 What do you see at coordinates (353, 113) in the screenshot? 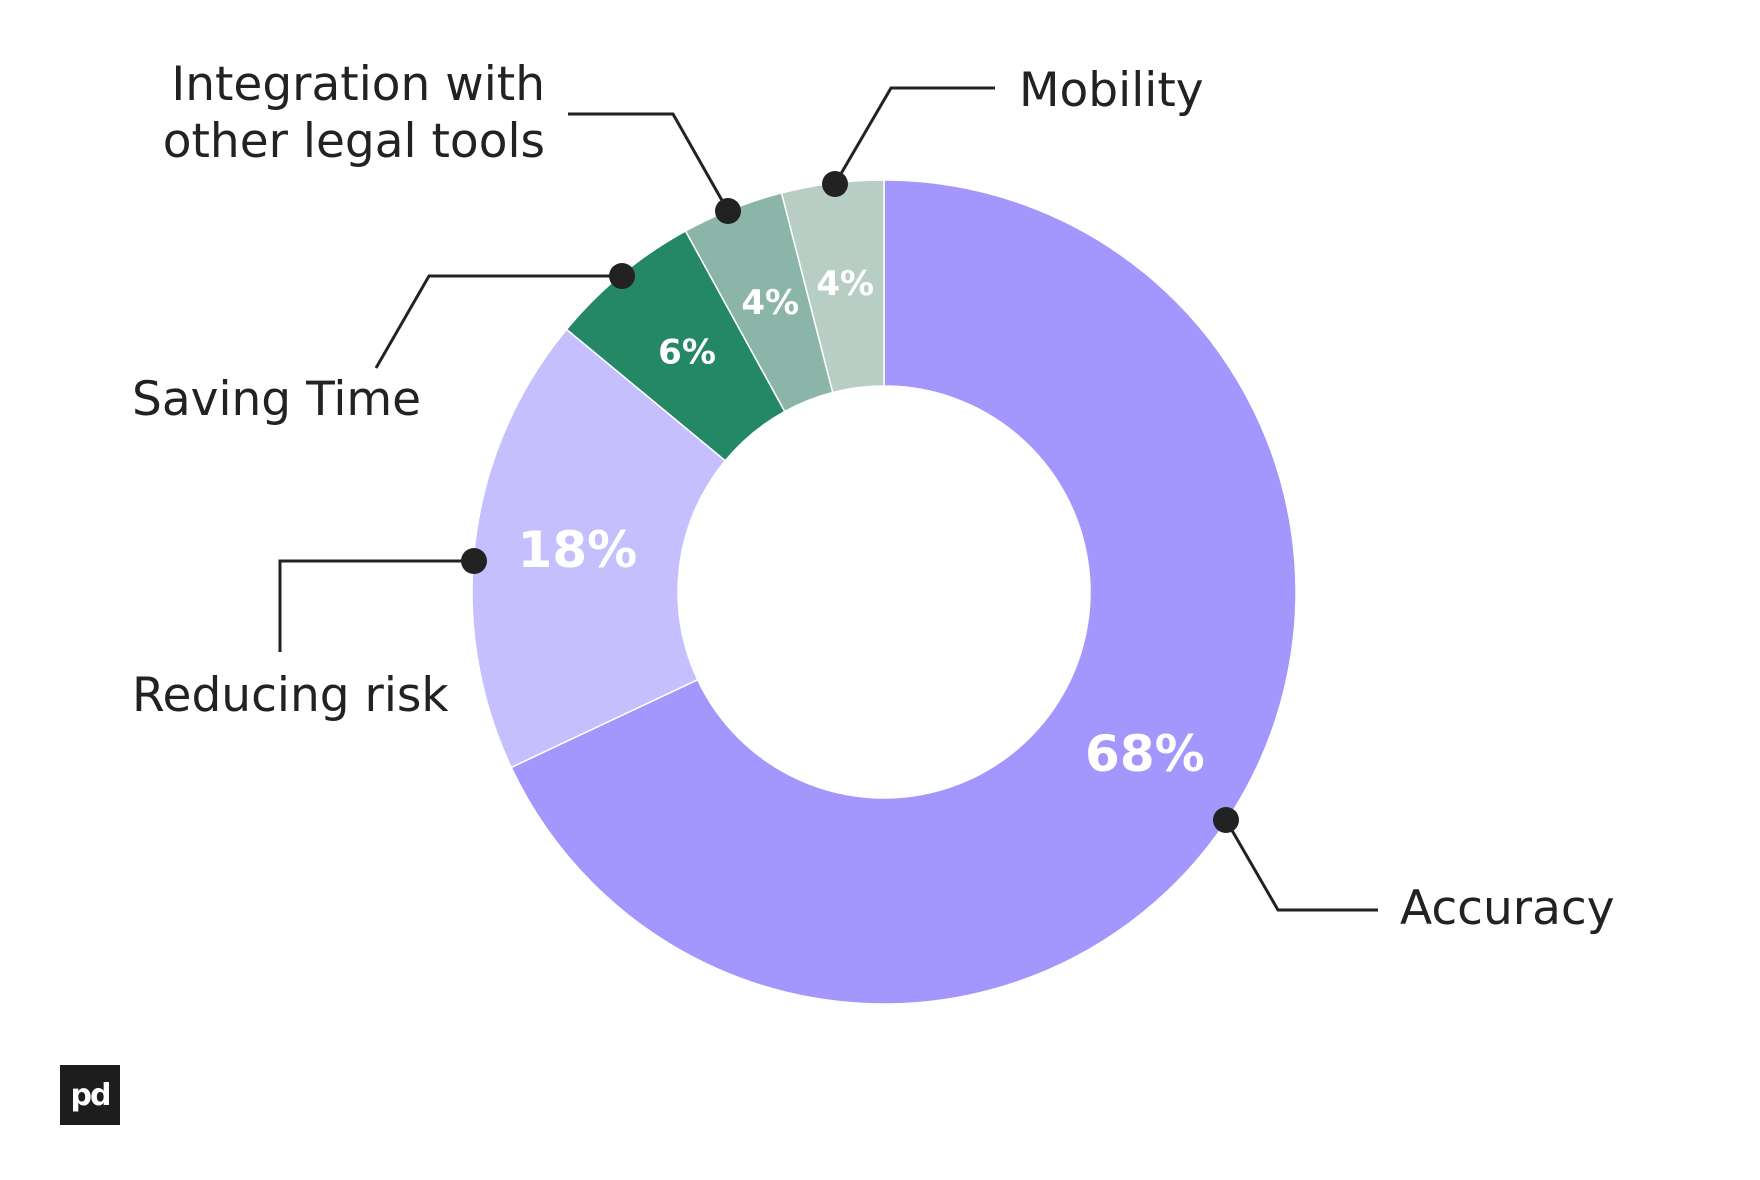
I see `category-label: Integration with other legal tools` at bounding box center [353, 113].